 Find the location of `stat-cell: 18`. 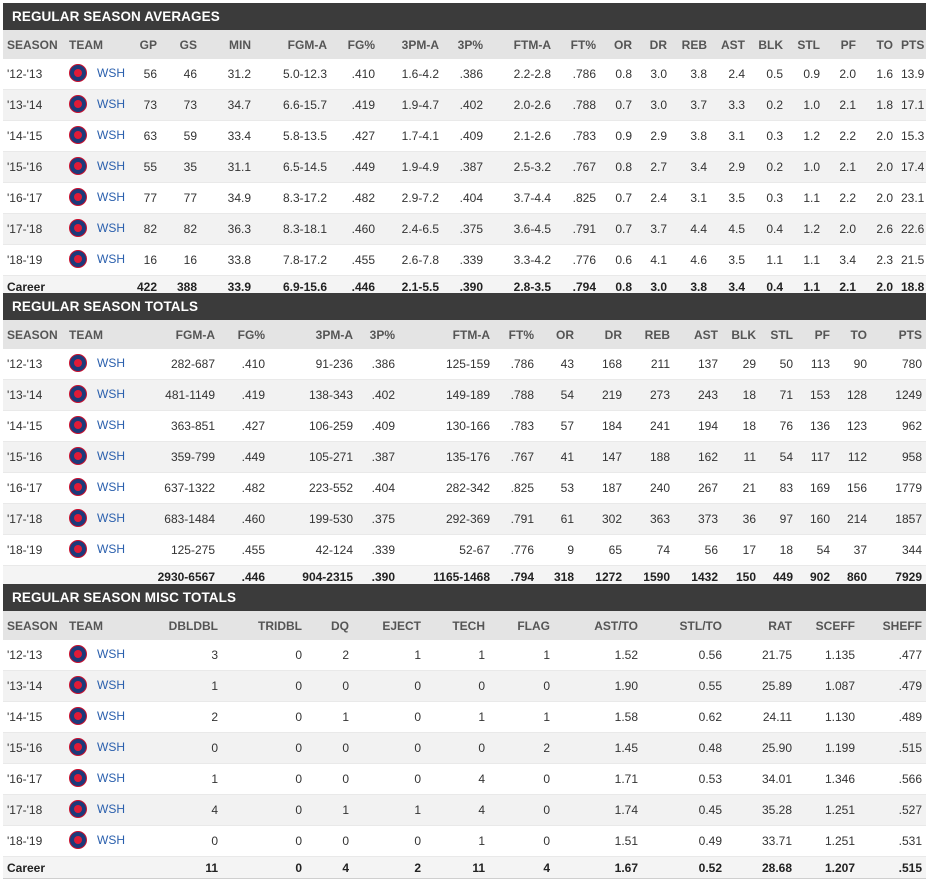

stat-cell: 18 is located at coordinates (741, 395).